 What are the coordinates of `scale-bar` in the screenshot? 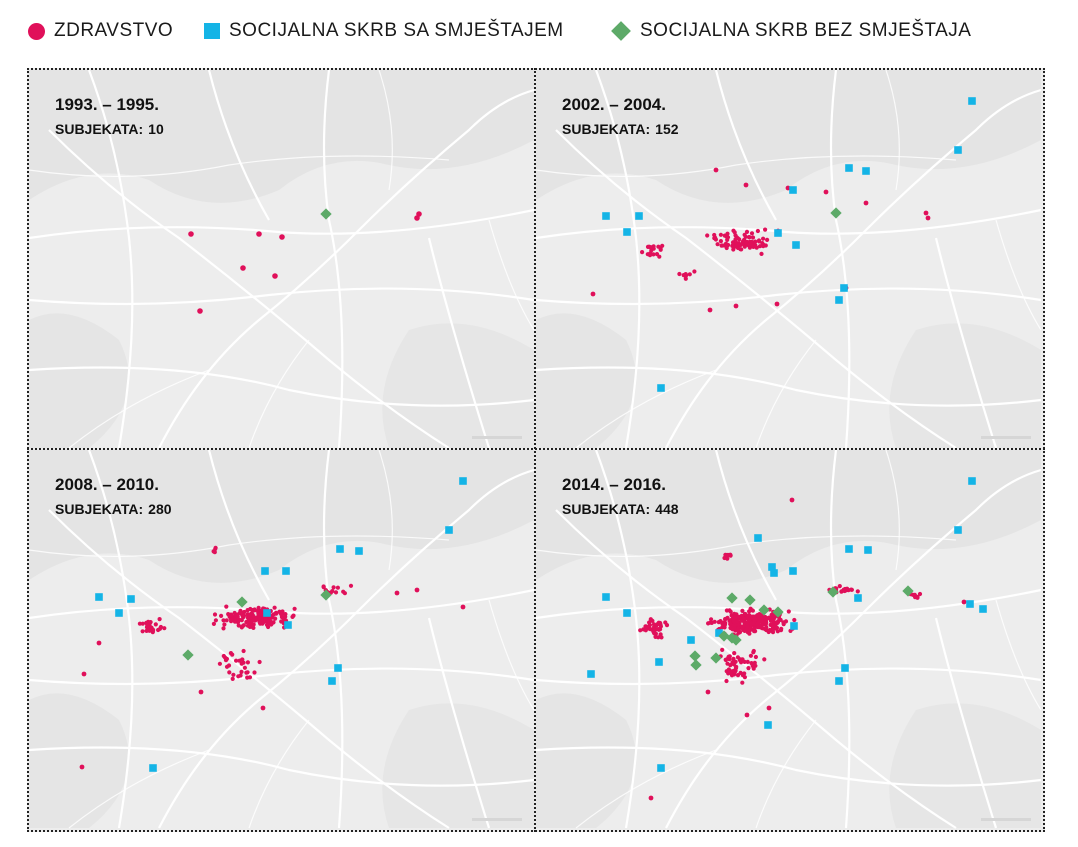 It's located at (497, 437).